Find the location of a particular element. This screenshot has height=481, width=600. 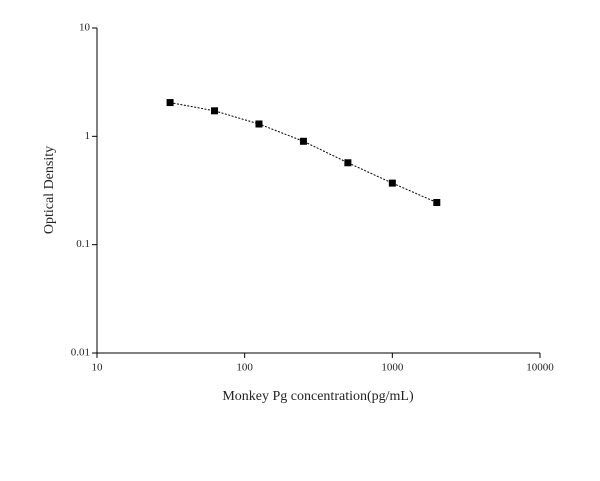

y-tick-label: 0.1 is located at coordinates (83, 244).